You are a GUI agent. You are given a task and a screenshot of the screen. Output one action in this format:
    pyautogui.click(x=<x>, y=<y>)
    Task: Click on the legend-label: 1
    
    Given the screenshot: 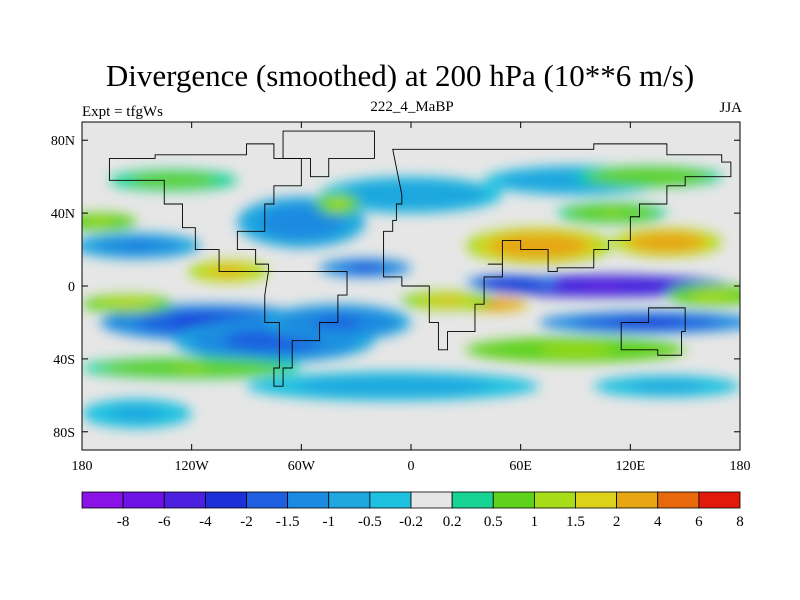 What is the action you would take?
    pyautogui.click(x=535, y=522)
    